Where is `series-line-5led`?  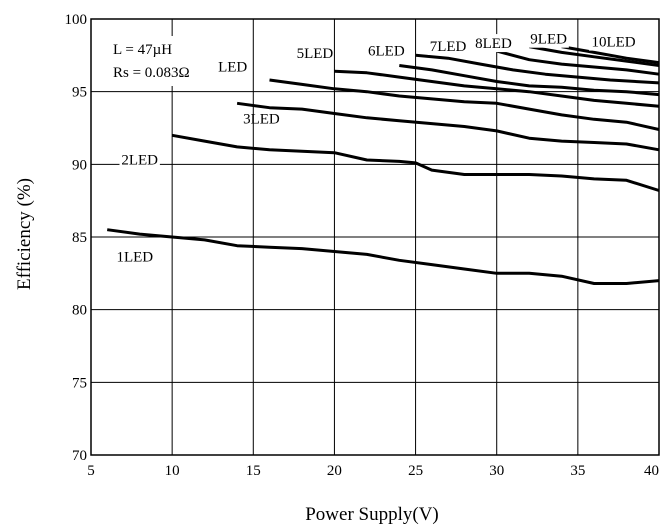 series-line-5led is located at coordinates (497, 88).